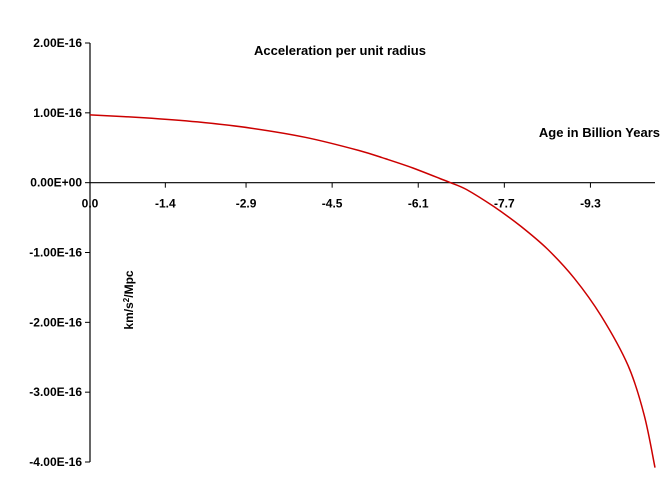 This screenshot has width=669, height=498. What do you see at coordinates (504, 204) in the screenshot?
I see `x-tick-label: -7.7` at bounding box center [504, 204].